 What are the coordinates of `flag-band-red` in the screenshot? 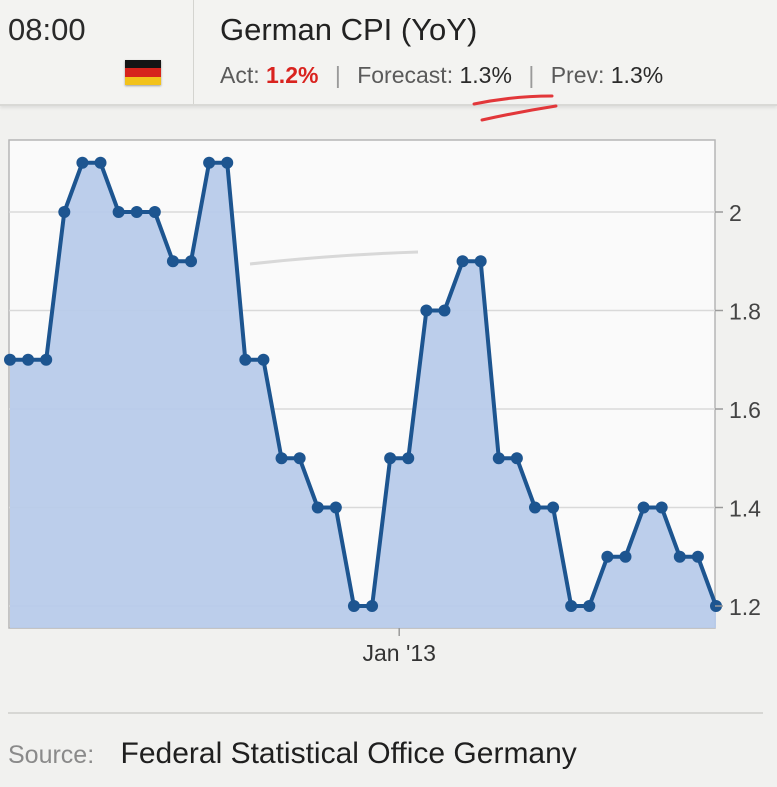 It's located at (143, 72).